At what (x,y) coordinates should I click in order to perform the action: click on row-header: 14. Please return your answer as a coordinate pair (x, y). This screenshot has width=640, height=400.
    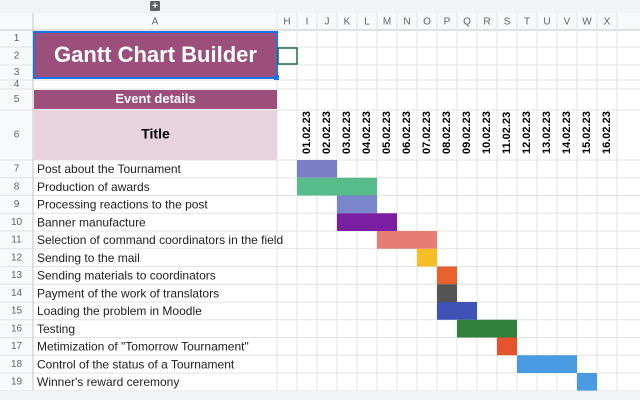
    Looking at the image, I should click on (17, 293).